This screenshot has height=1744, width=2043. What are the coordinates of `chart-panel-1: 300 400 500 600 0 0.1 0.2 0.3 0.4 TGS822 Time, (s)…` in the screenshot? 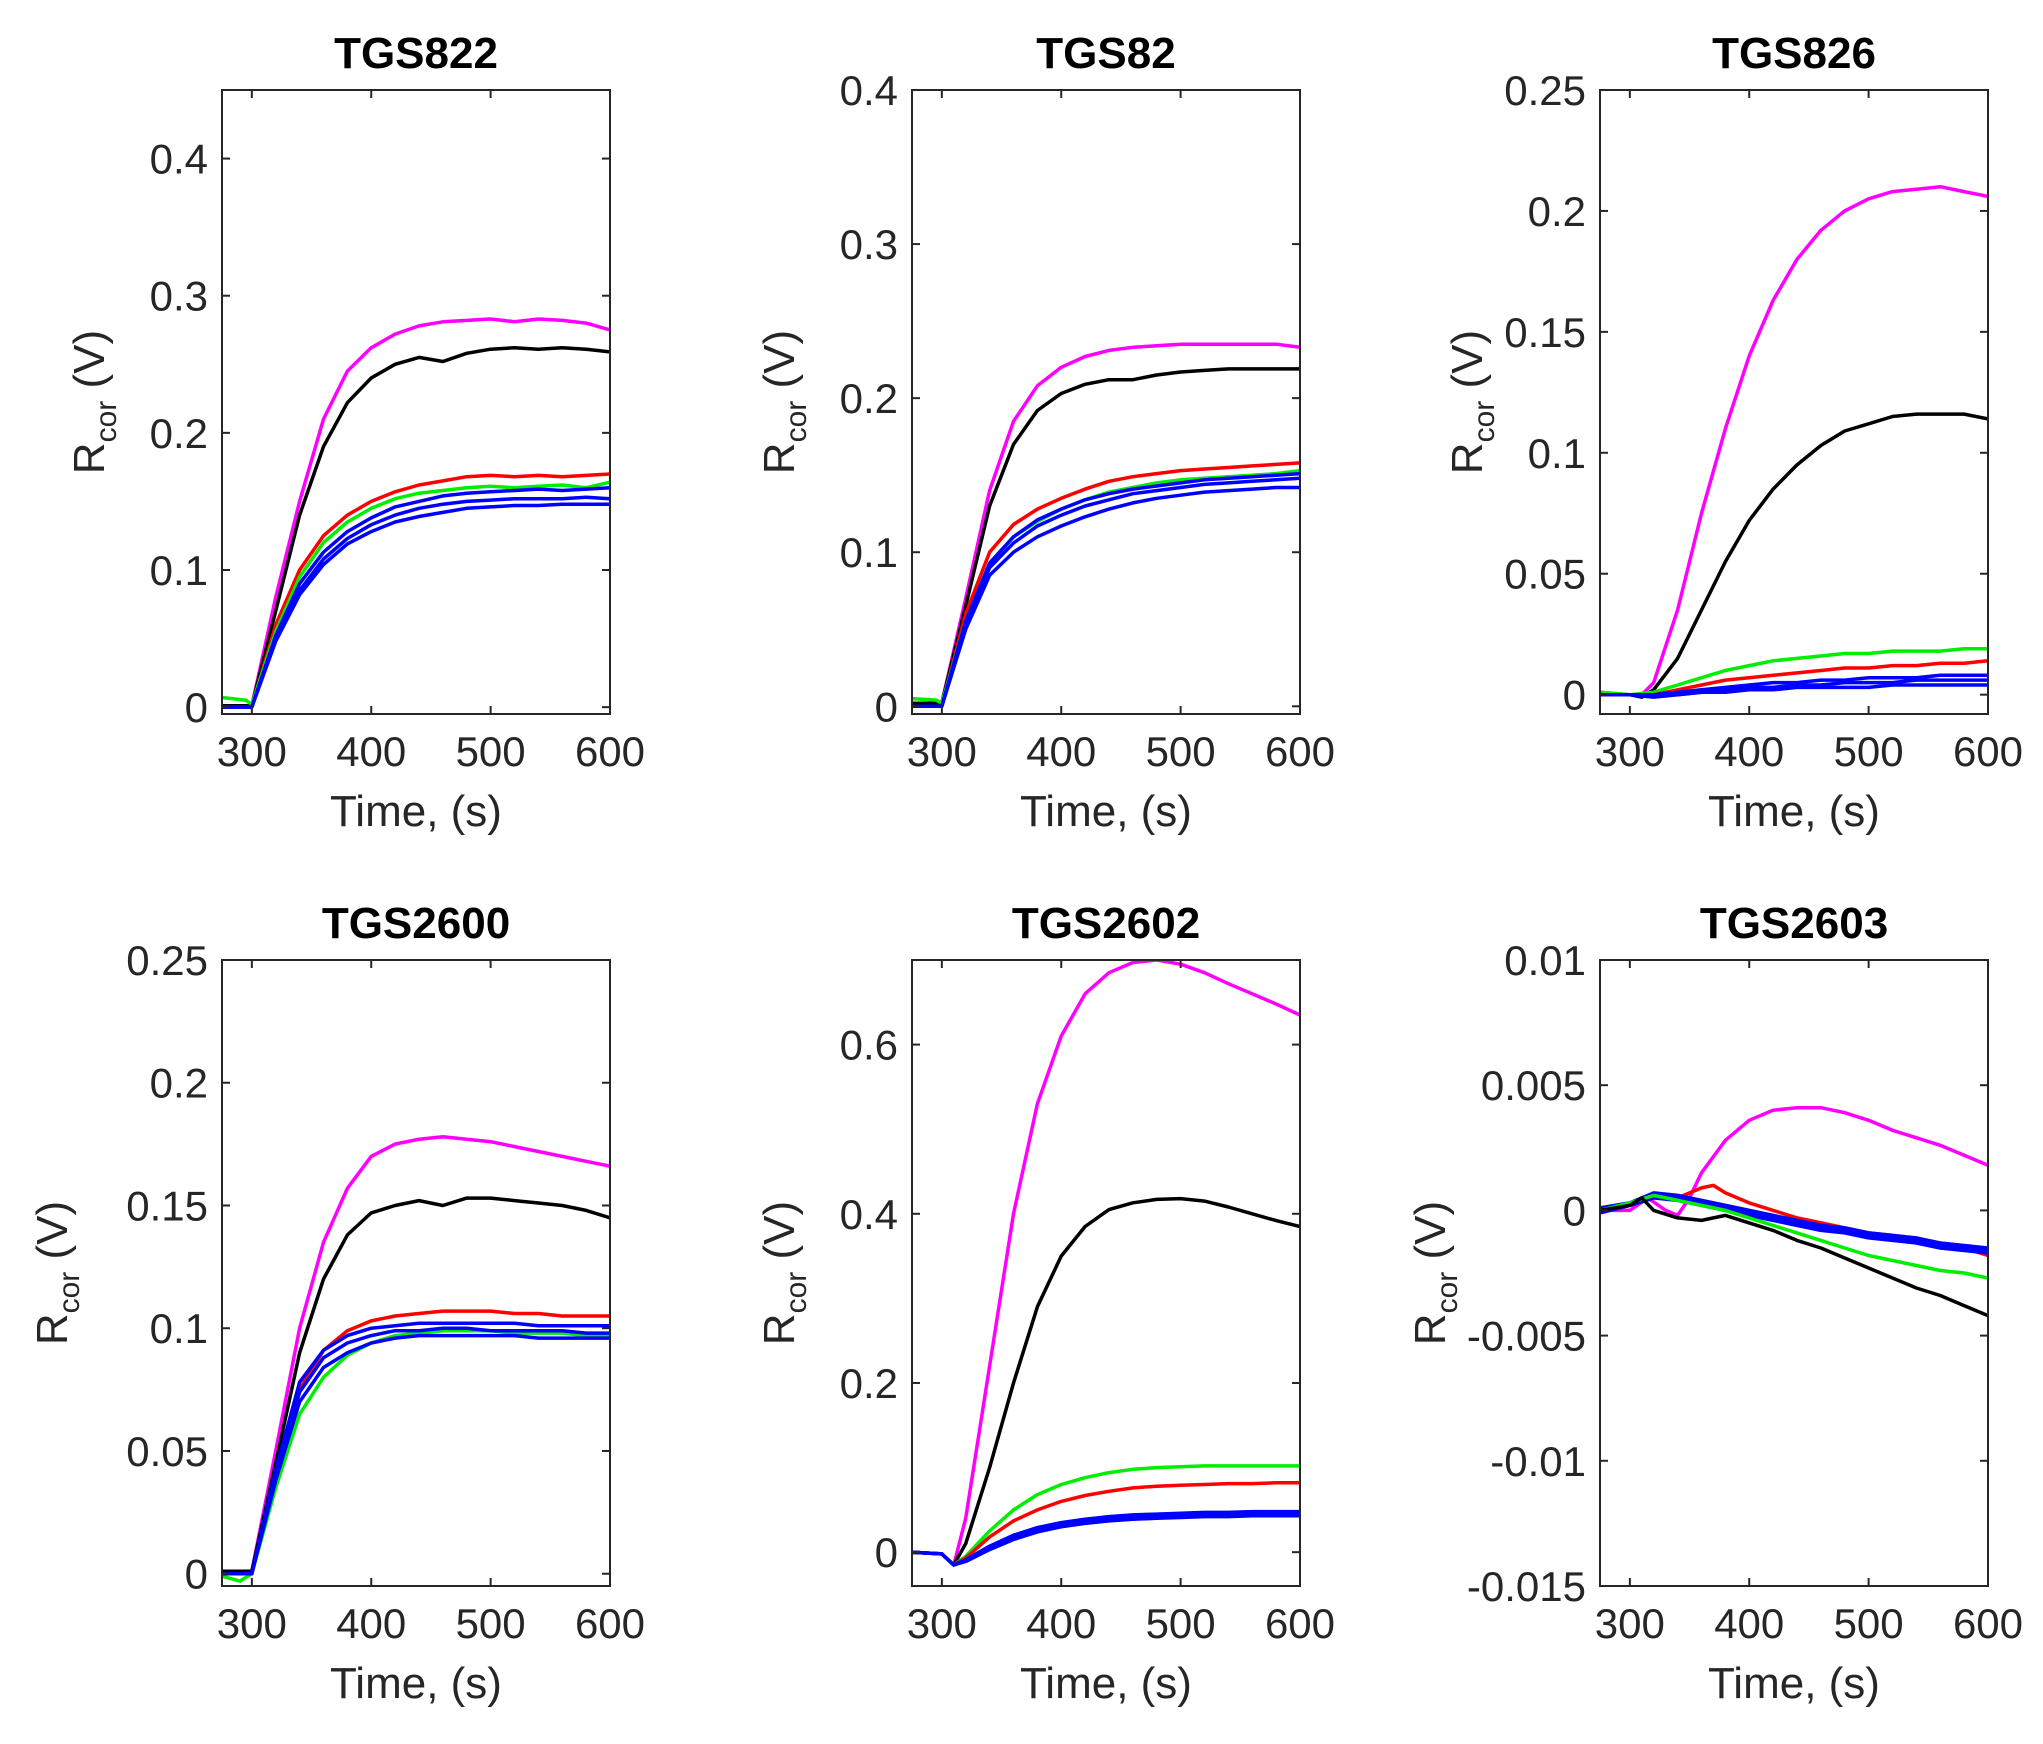 It's located at (355, 432).